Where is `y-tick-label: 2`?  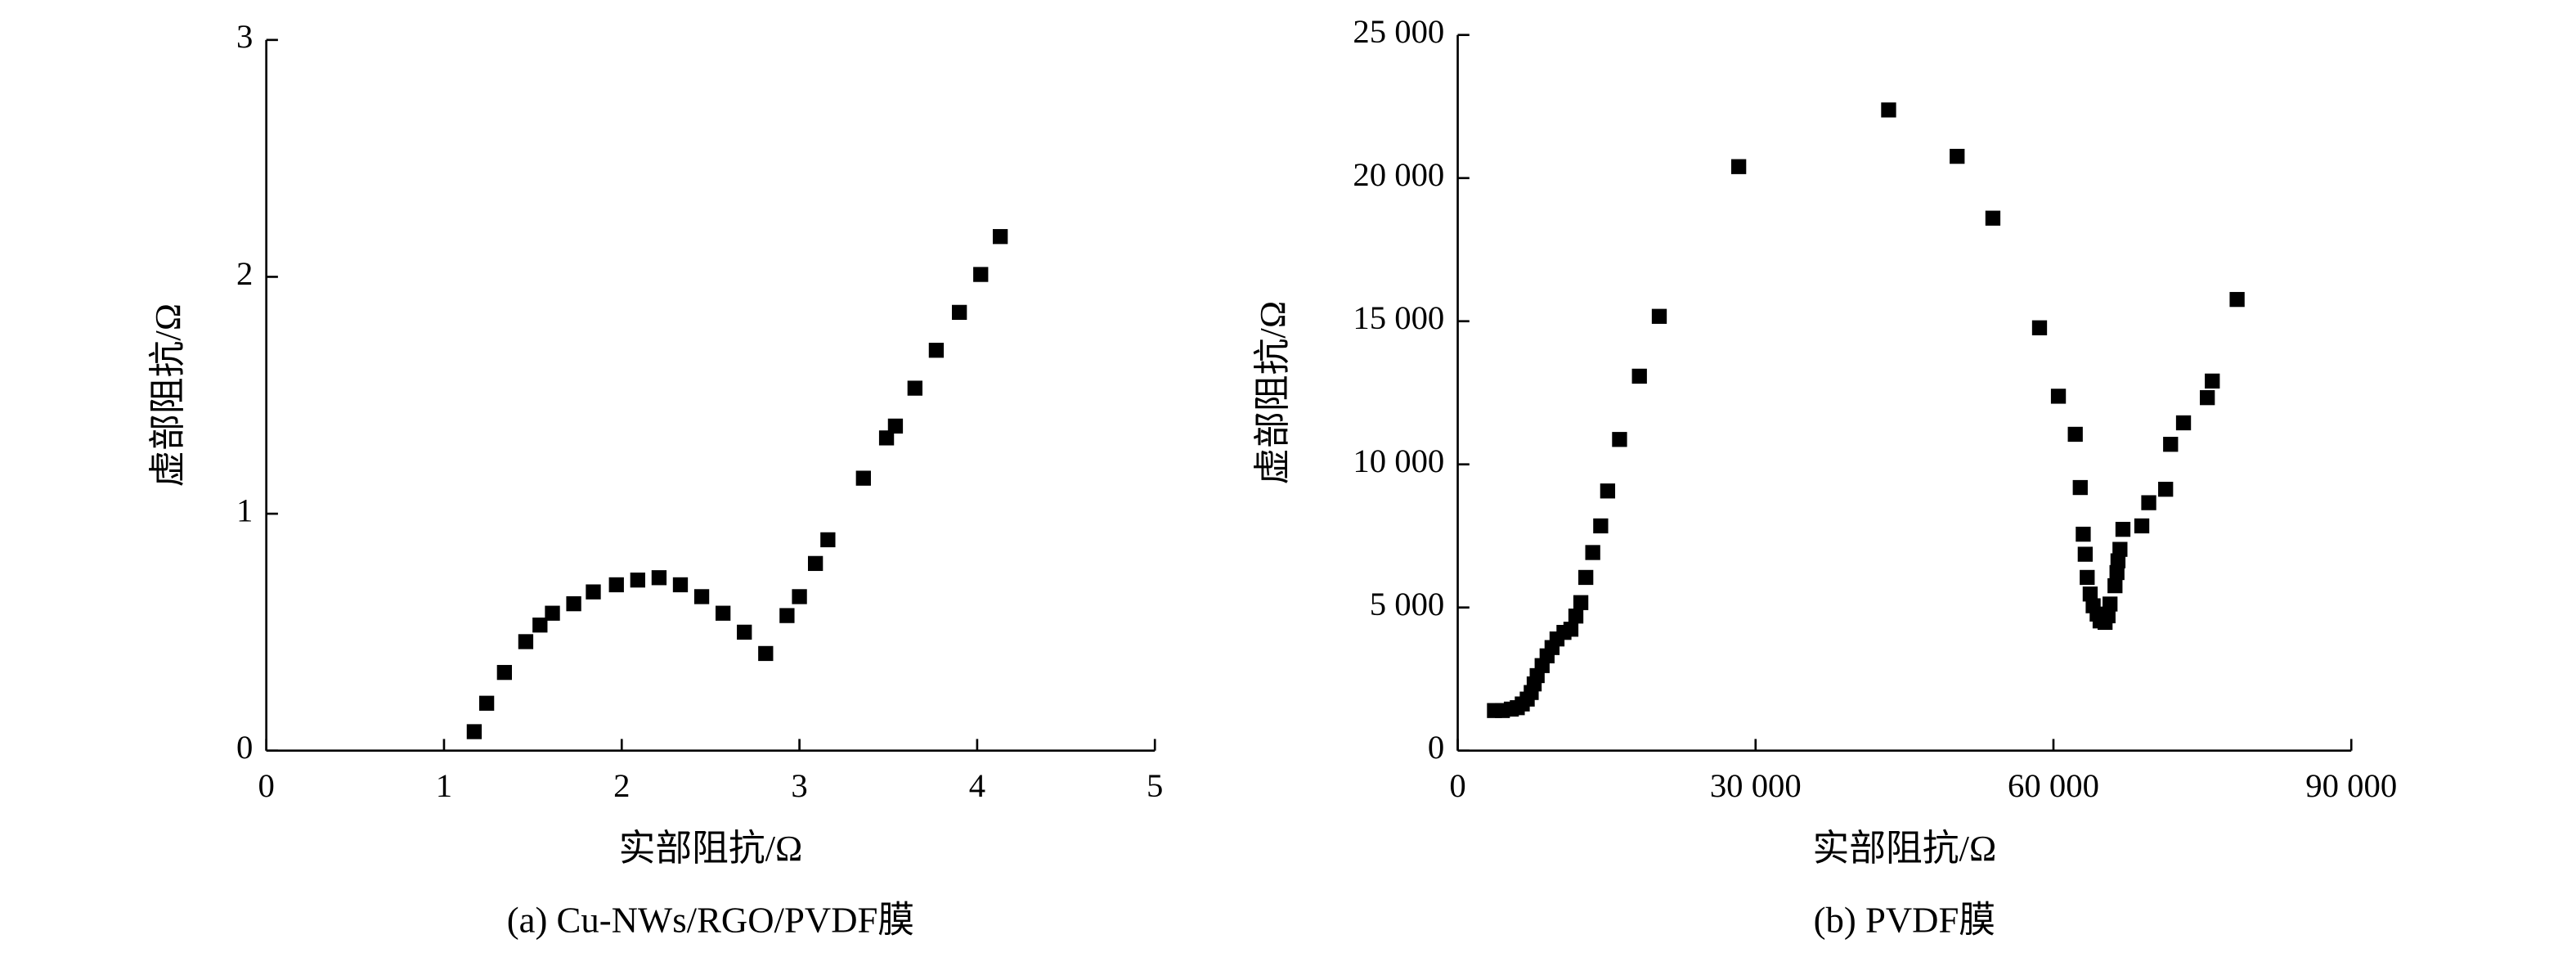 y-tick-label: 2 is located at coordinates (244, 273).